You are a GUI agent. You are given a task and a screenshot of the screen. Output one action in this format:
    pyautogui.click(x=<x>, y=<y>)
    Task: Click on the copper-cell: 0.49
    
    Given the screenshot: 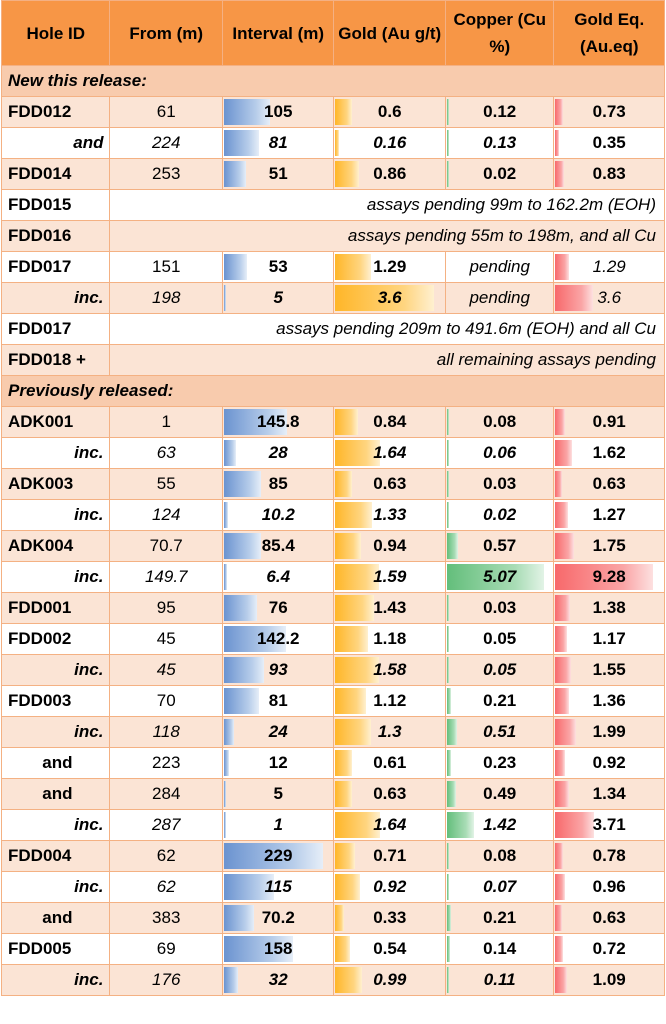 What is the action you would take?
    pyautogui.click(x=499, y=794)
    